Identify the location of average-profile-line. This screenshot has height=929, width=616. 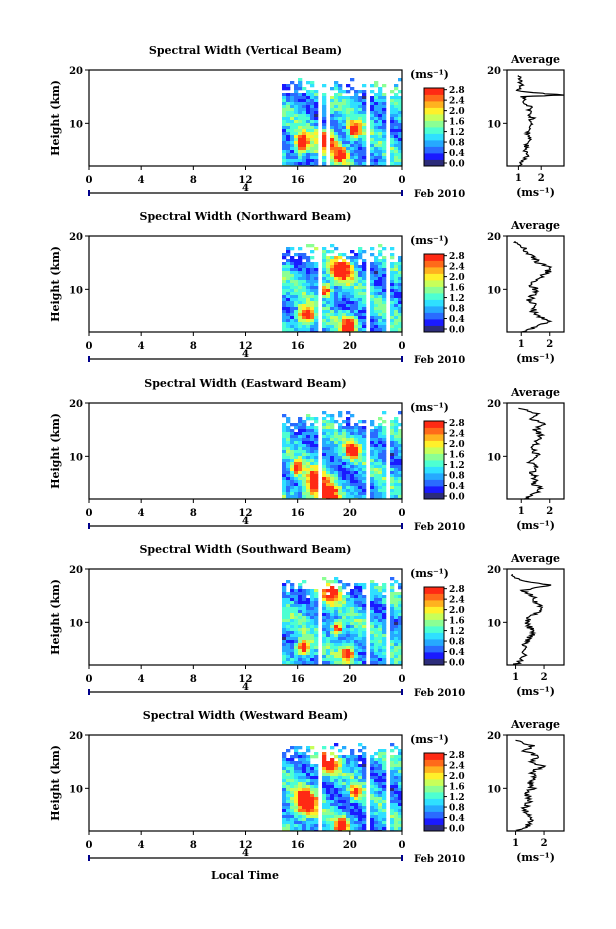
(532, 453).